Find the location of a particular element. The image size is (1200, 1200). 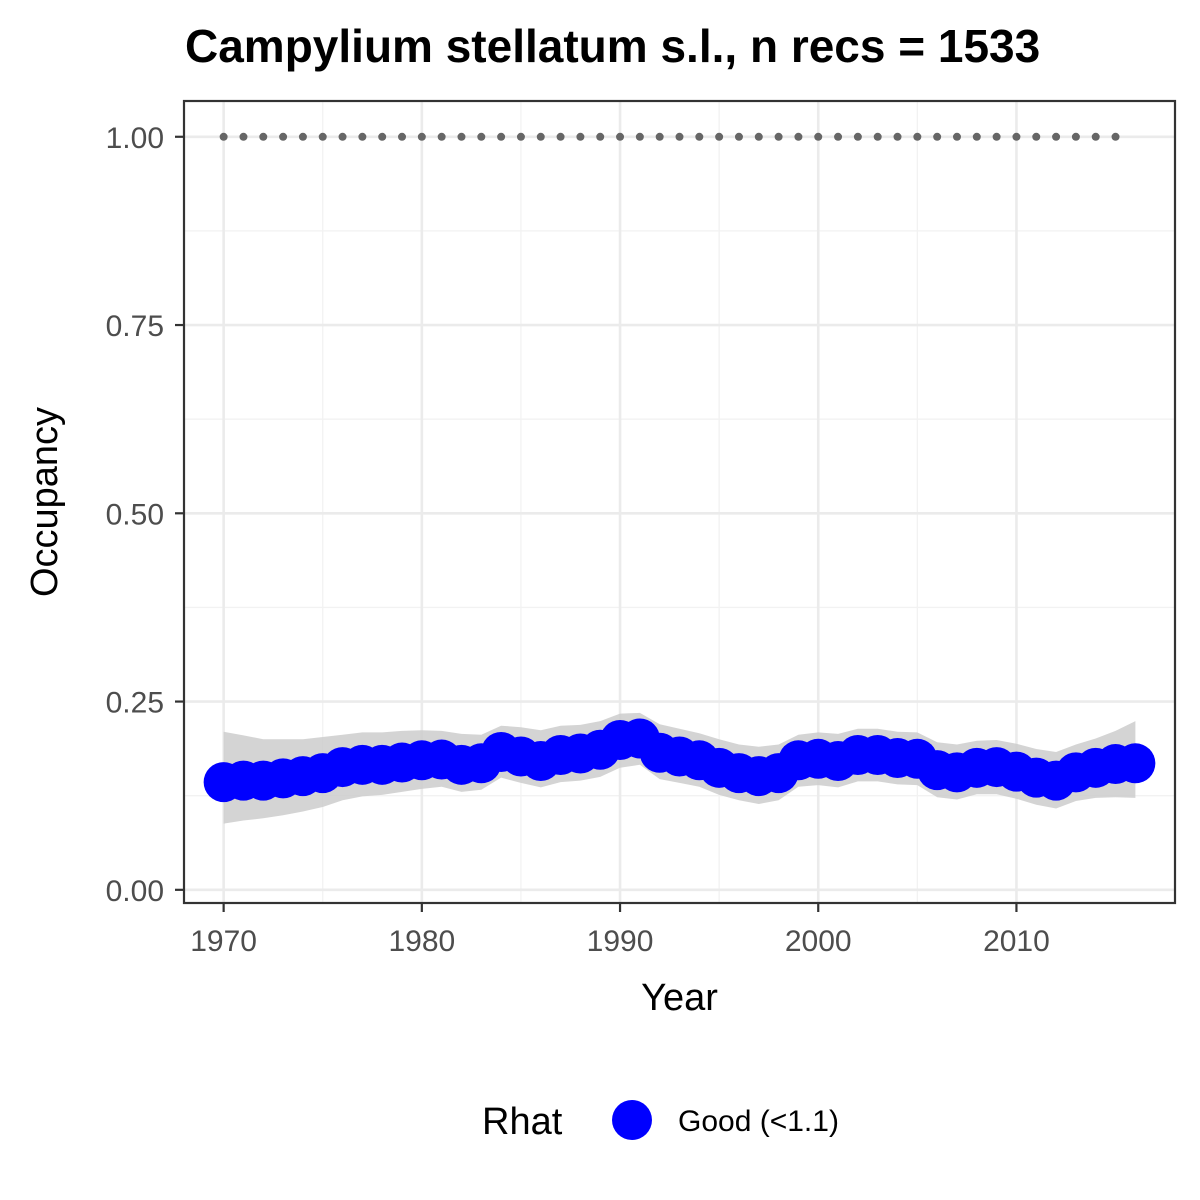

x-axis: 1970 1980 1990 2000 2010 is located at coordinates (620, 930).